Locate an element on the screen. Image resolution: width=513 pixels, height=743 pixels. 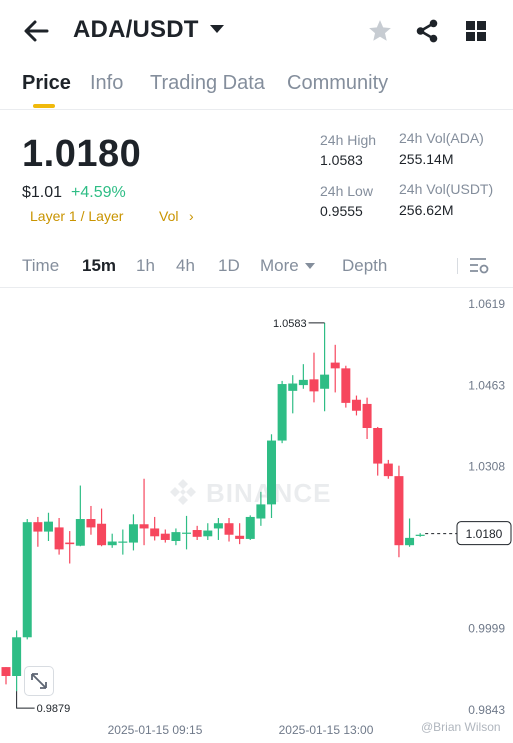
vol-quote-label: 24h Vol(USDT) is located at coordinates (446, 189).